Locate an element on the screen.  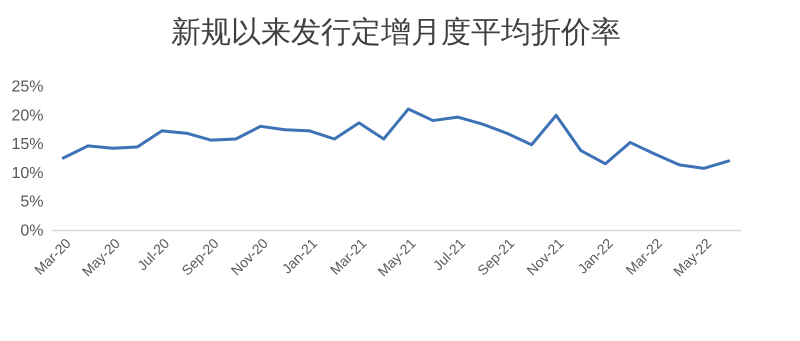
chart-title: 新规以来发行定增月度平均折价率 is located at coordinates (396, 32).